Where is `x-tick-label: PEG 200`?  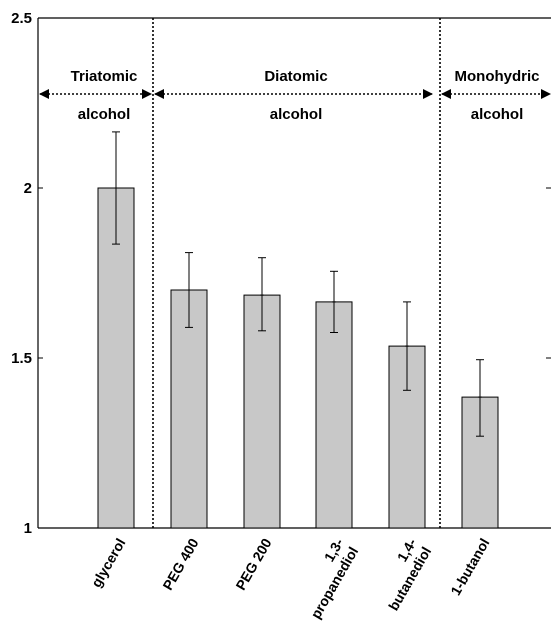 x-tick-label: PEG 200 is located at coordinates (253, 563).